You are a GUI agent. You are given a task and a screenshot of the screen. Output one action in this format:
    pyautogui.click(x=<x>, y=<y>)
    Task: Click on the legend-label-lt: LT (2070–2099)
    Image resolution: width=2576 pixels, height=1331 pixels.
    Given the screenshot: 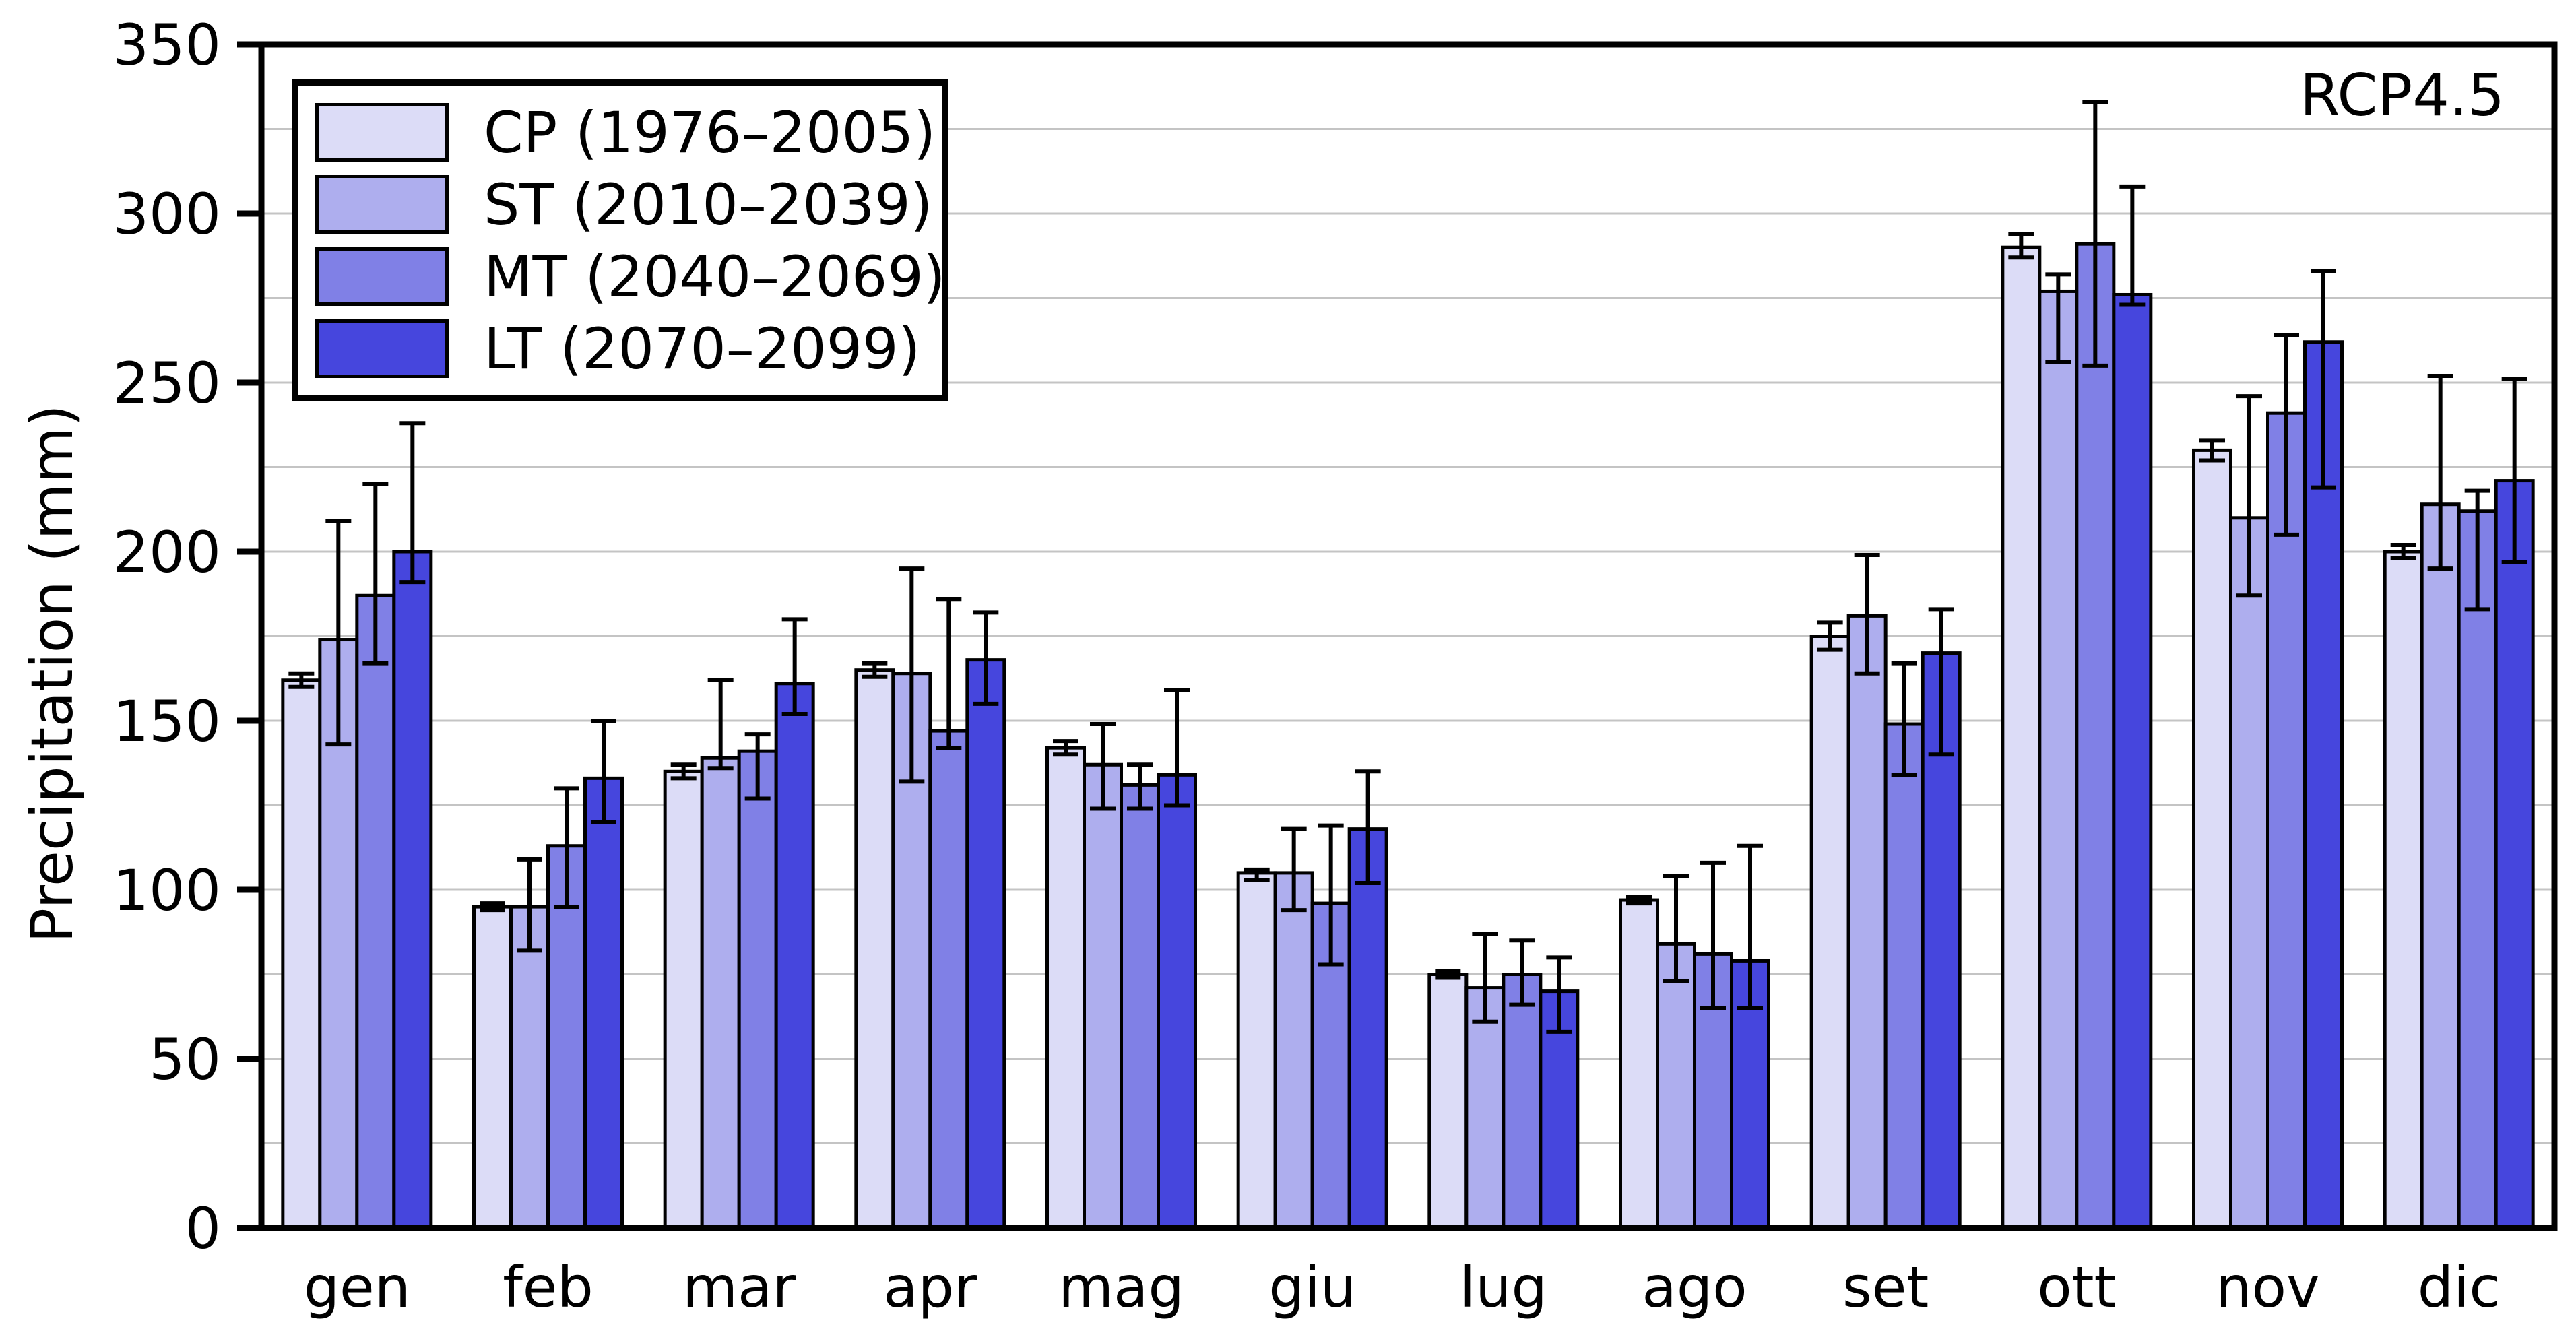 What is the action you would take?
    pyautogui.click(x=702, y=348)
    